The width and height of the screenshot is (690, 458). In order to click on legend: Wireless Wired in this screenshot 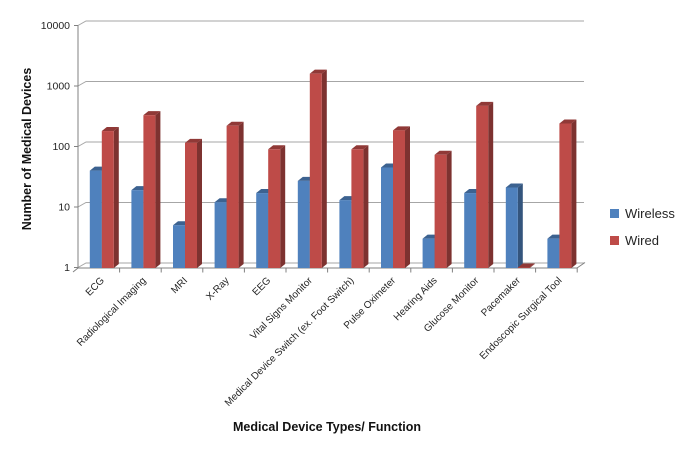, I will do `click(642, 233)`.